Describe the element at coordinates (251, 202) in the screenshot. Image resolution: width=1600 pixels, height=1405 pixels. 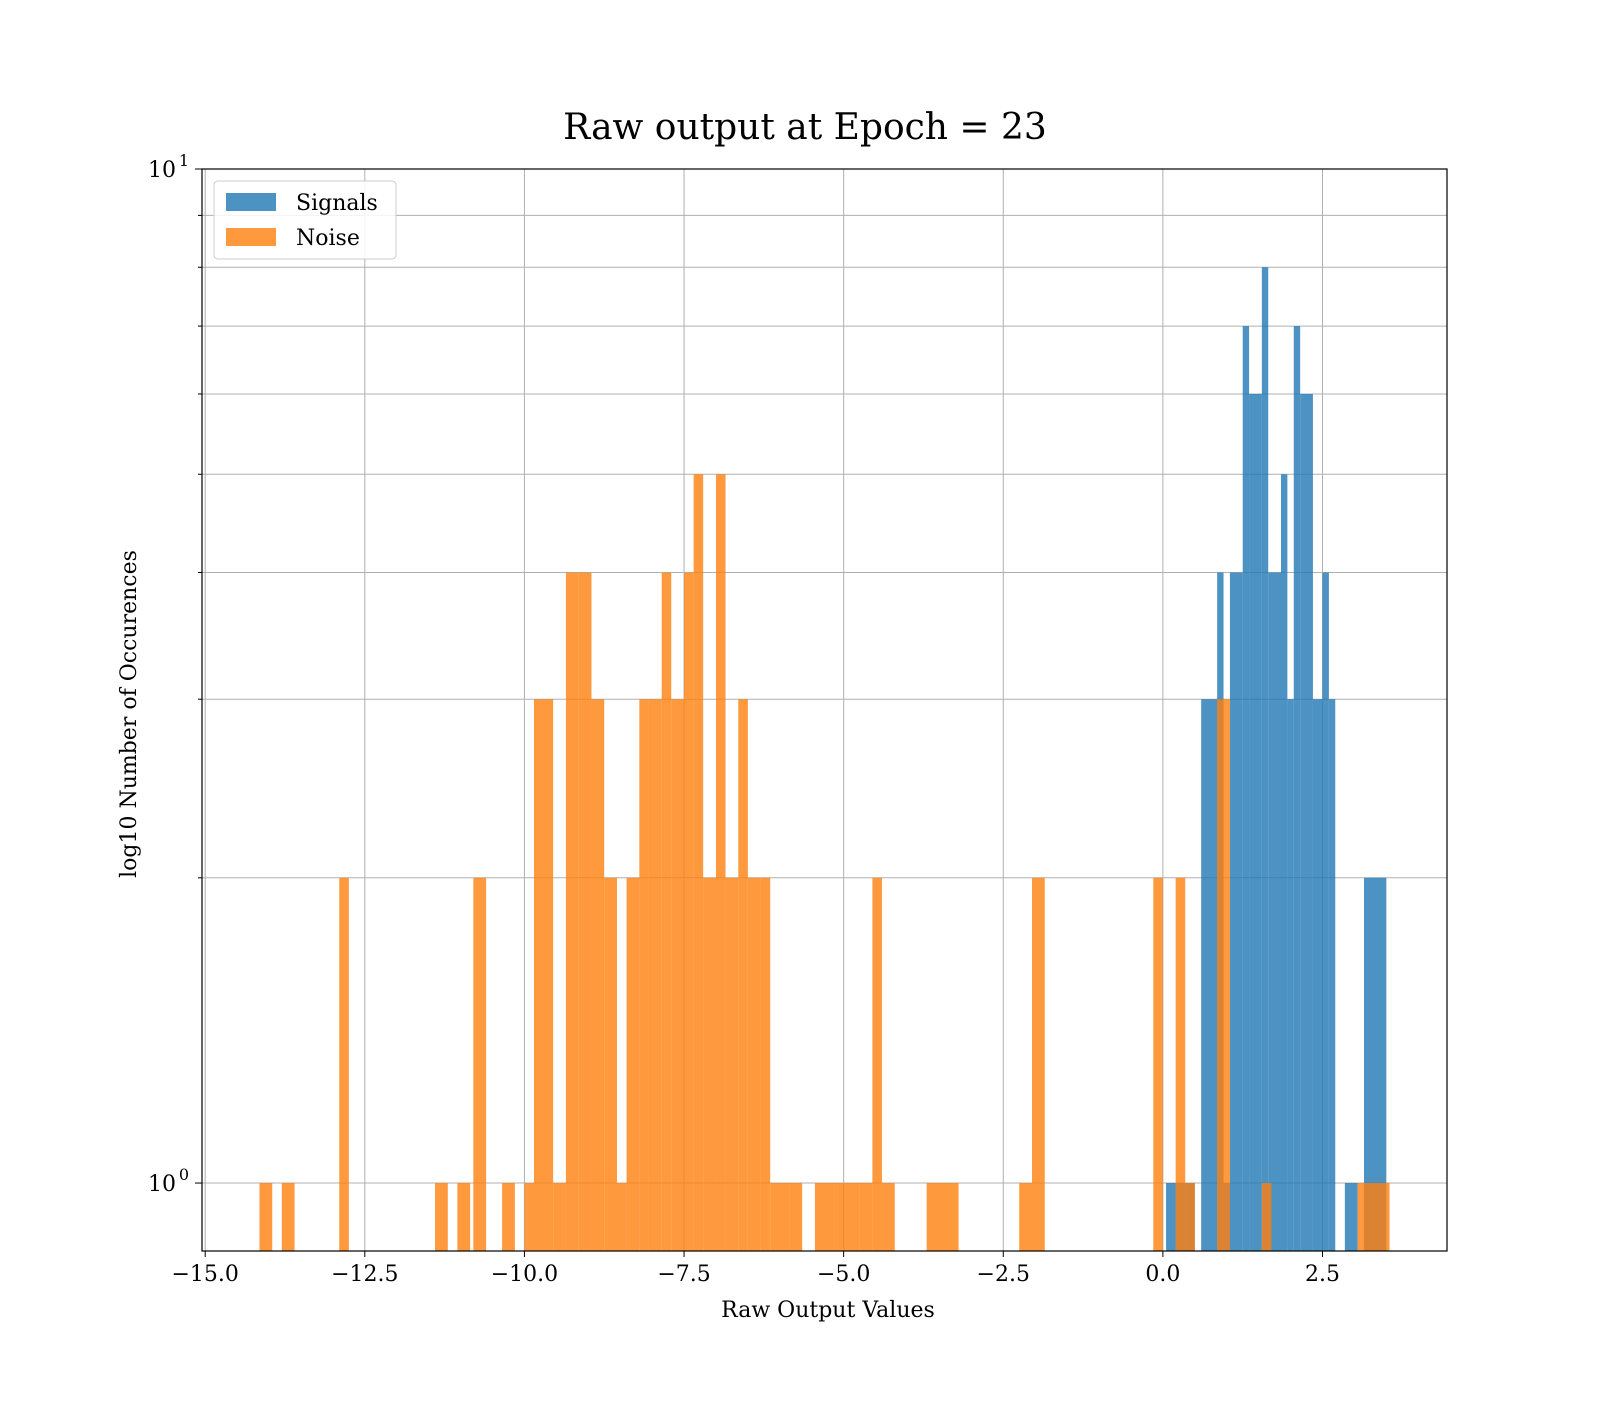
I see `legend-swatch-signals` at that location.